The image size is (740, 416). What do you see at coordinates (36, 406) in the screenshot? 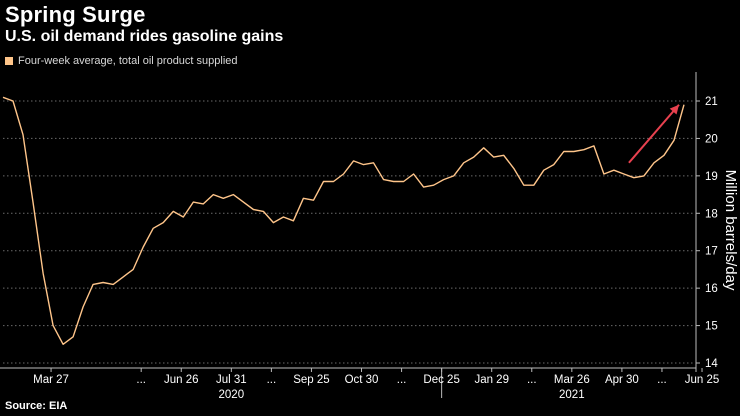
I see `source-note: Source: EIA` at bounding box center [36, 406].